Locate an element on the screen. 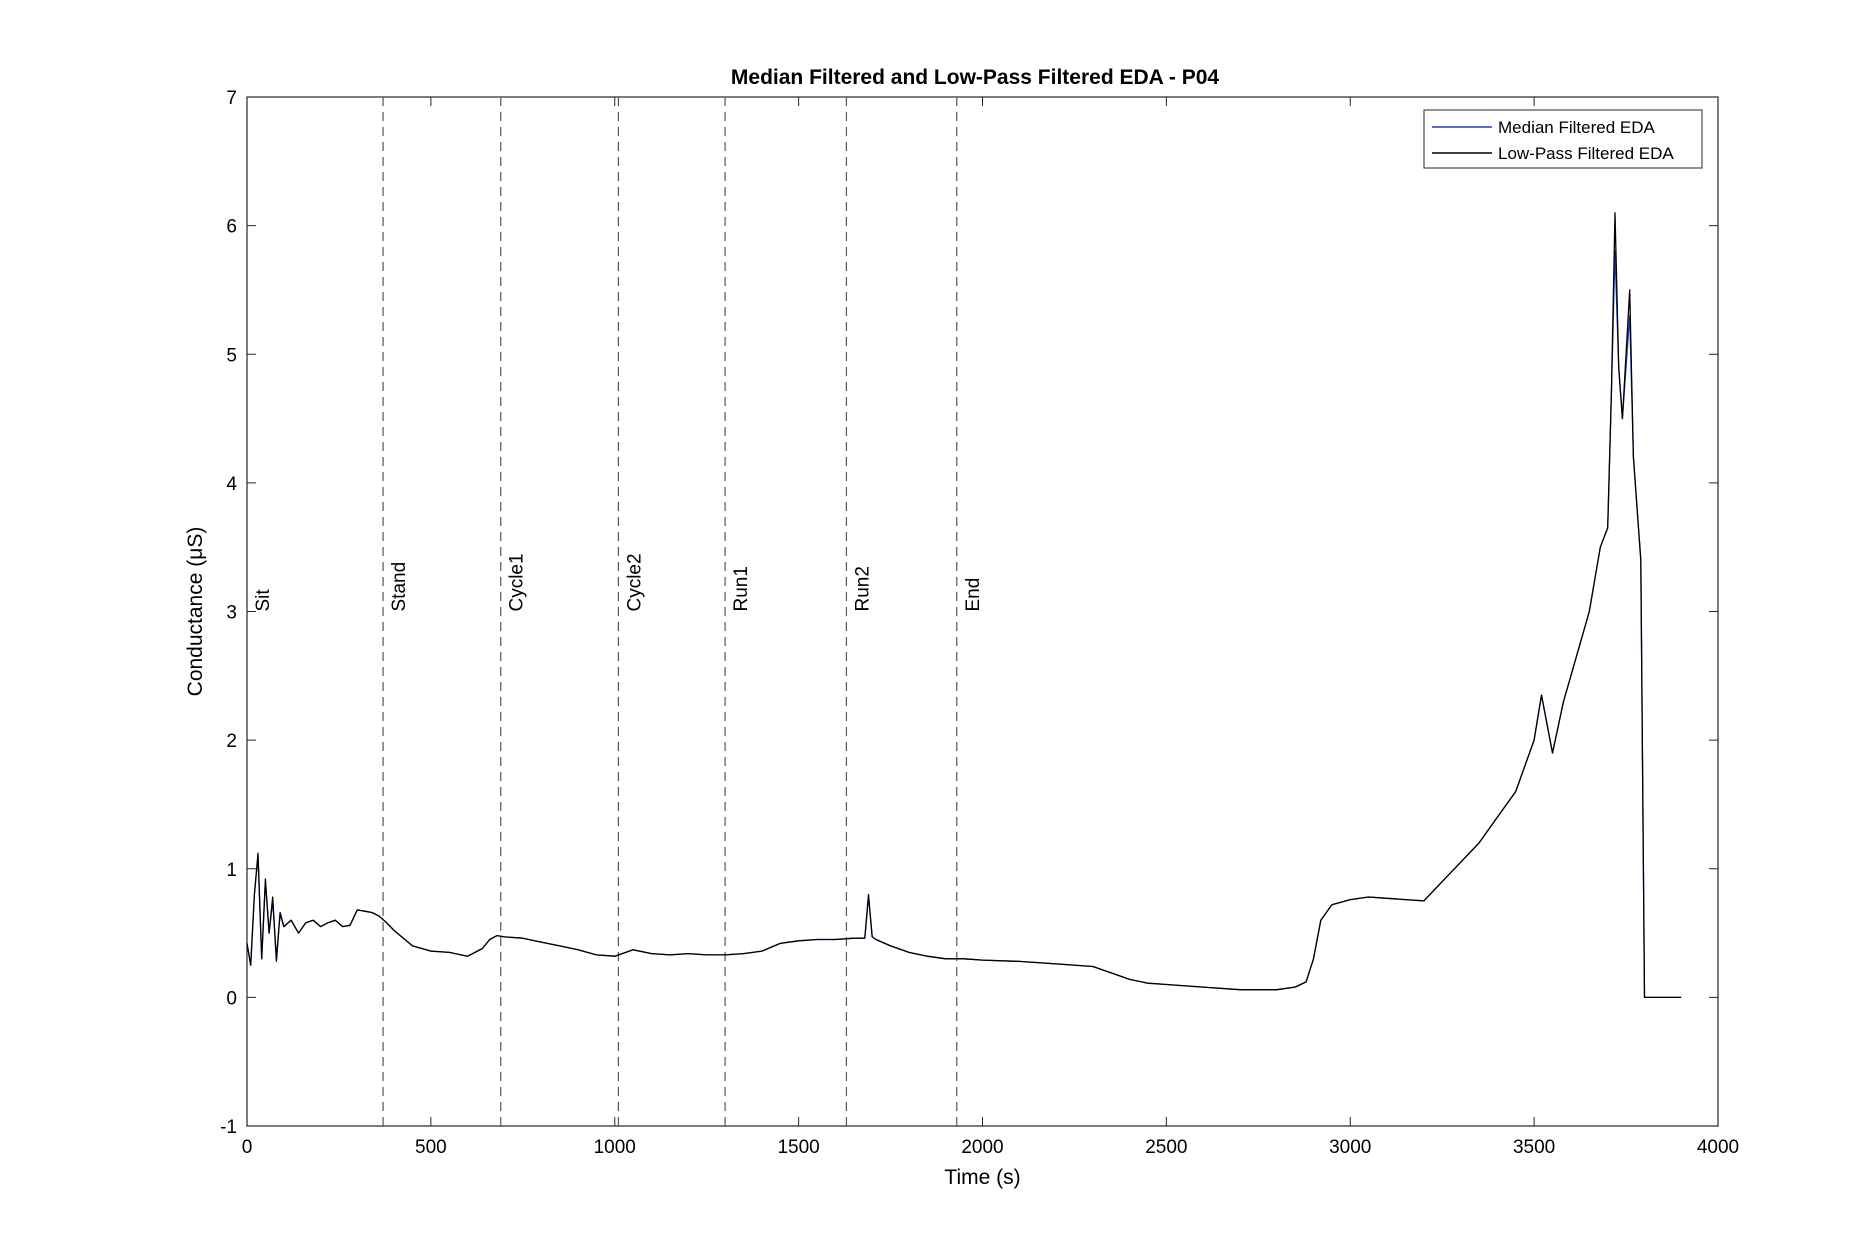 The height and width of the screenshot is (1250, 1875). y-tick-label: 7 is located at coordinates (231, 98).